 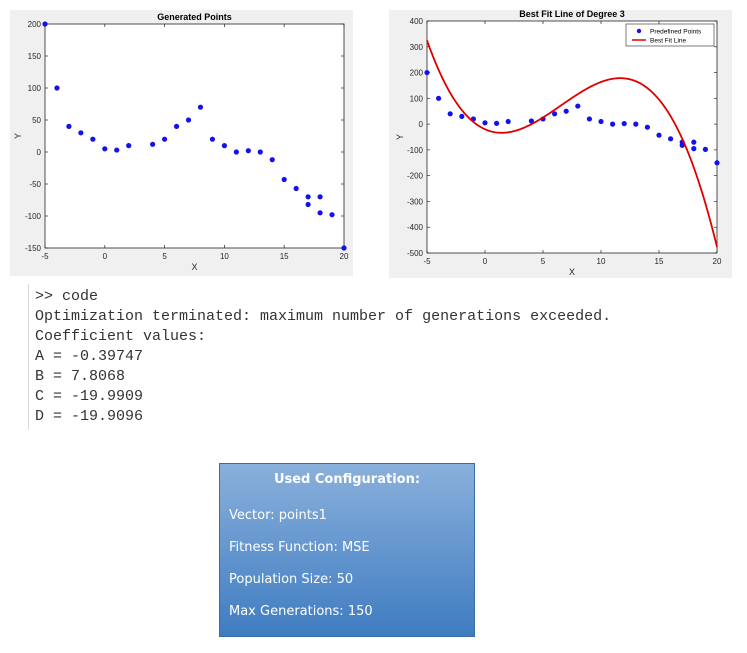 What do you see at coordinates (415, 227) in the screenshot?
I see `y-tick-label: -400` at bounding box center [415, 227].